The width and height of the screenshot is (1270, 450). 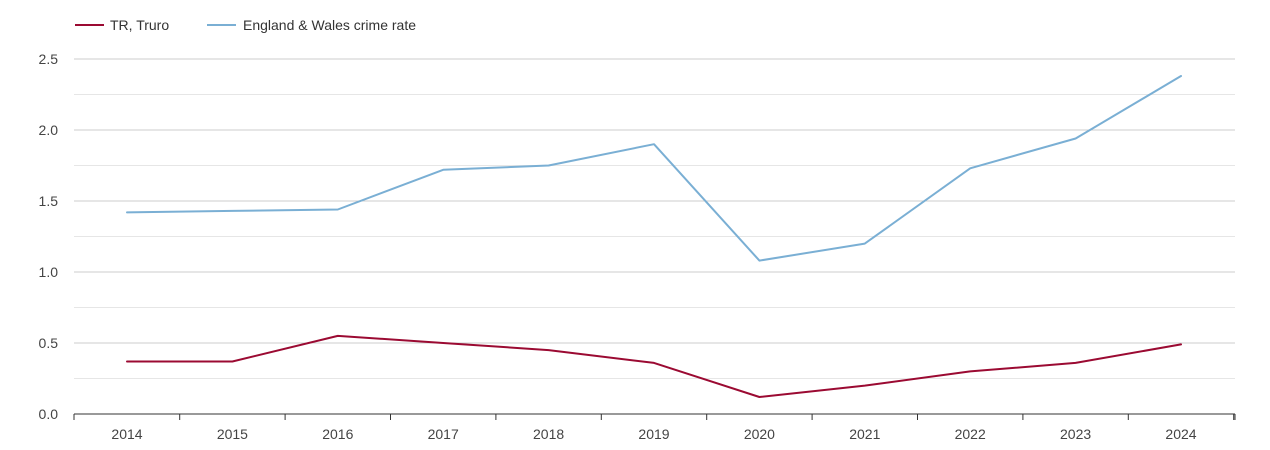 I want to click on x-tick-label: 2014, so click(x=126, y=434).